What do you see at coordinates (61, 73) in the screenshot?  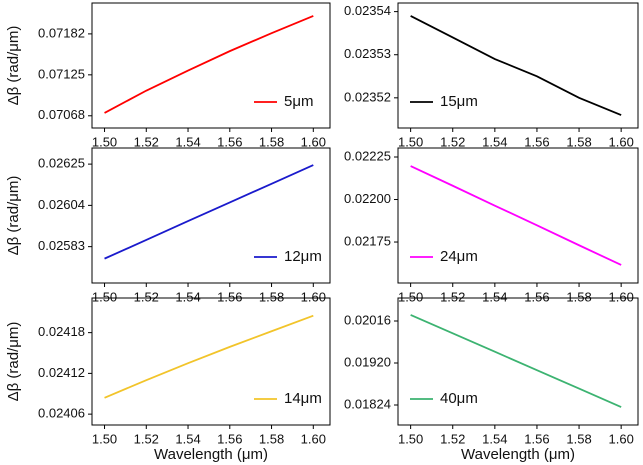 I see `y-tick-label: 0.07125` at bounding box center [61, 73].